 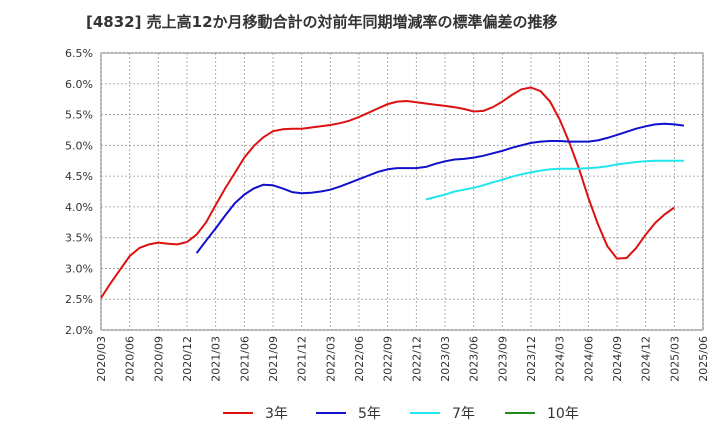 I want to click on x-tick-label: 2024/12, so click(x=646, y=359).